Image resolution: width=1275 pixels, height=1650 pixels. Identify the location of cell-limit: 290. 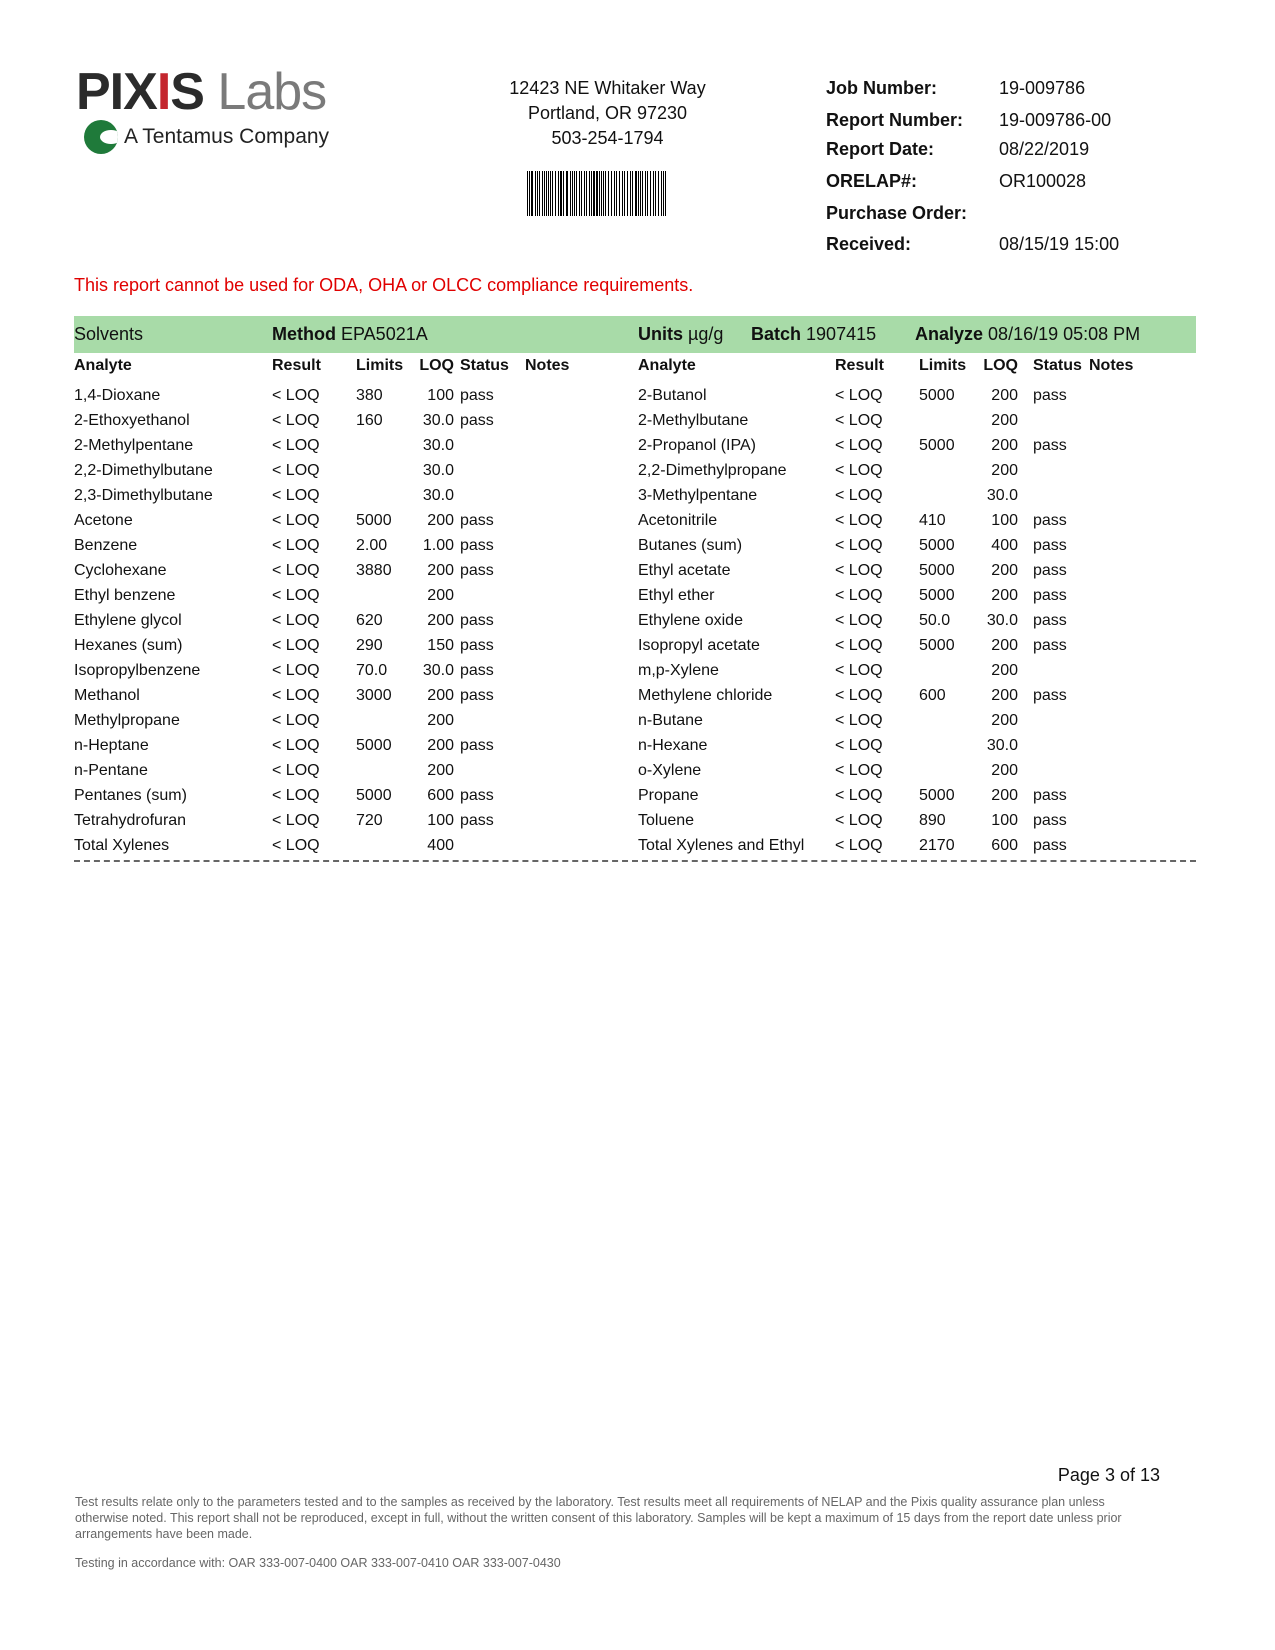
(369, 645).